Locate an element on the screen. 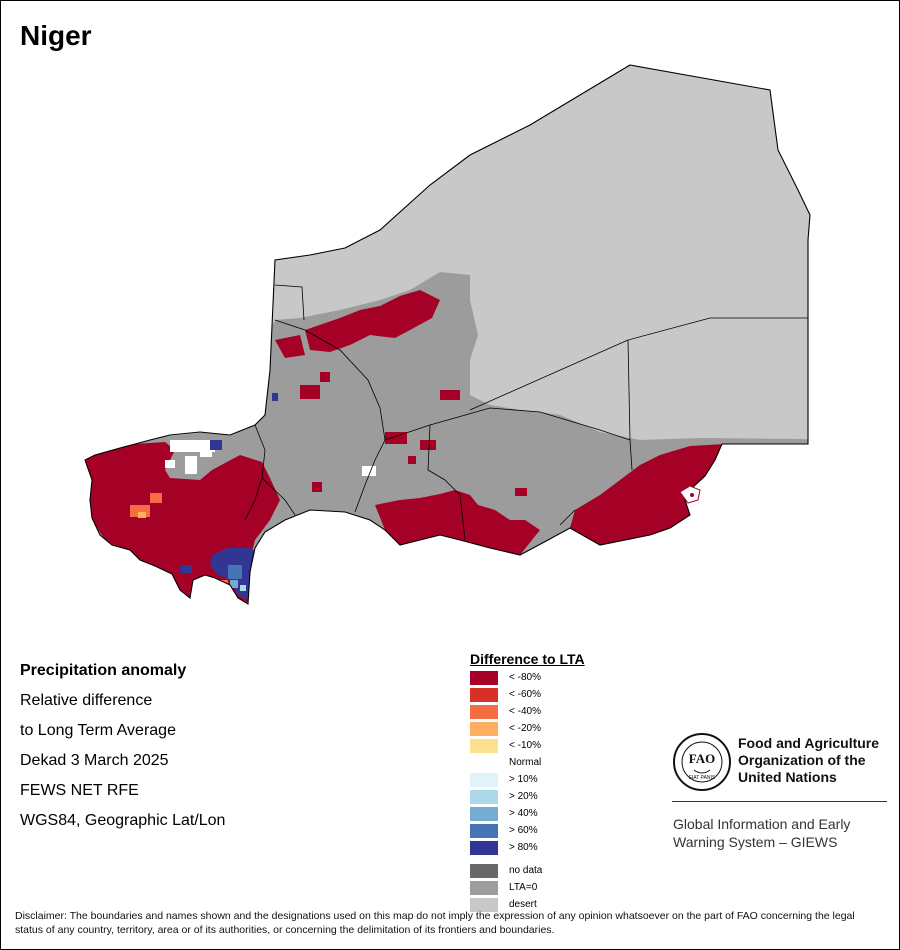 This screenshot has width=900, height=950. legend-label: < -10% is located at coordinates (525, 745).